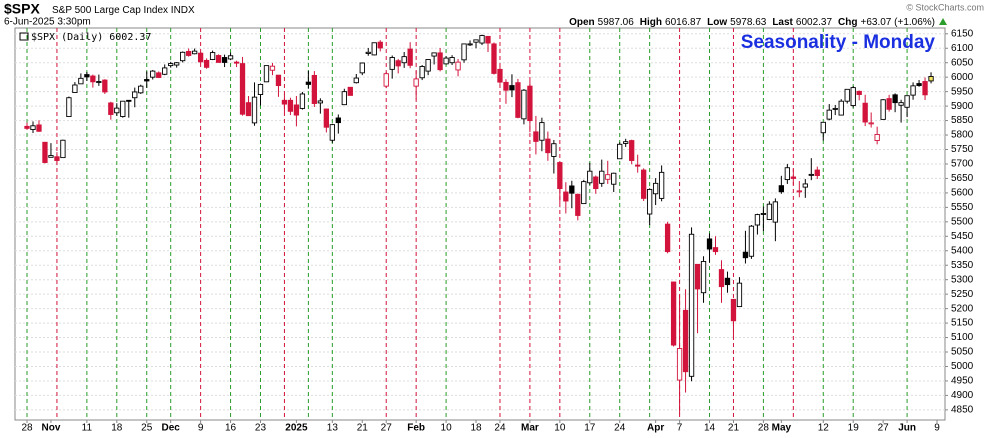 The height and width of the screenshot is (438, 990). Describe the element at coordinates (962, 337) in the screenshot. I see `y-tick-label: 5100` at that location.